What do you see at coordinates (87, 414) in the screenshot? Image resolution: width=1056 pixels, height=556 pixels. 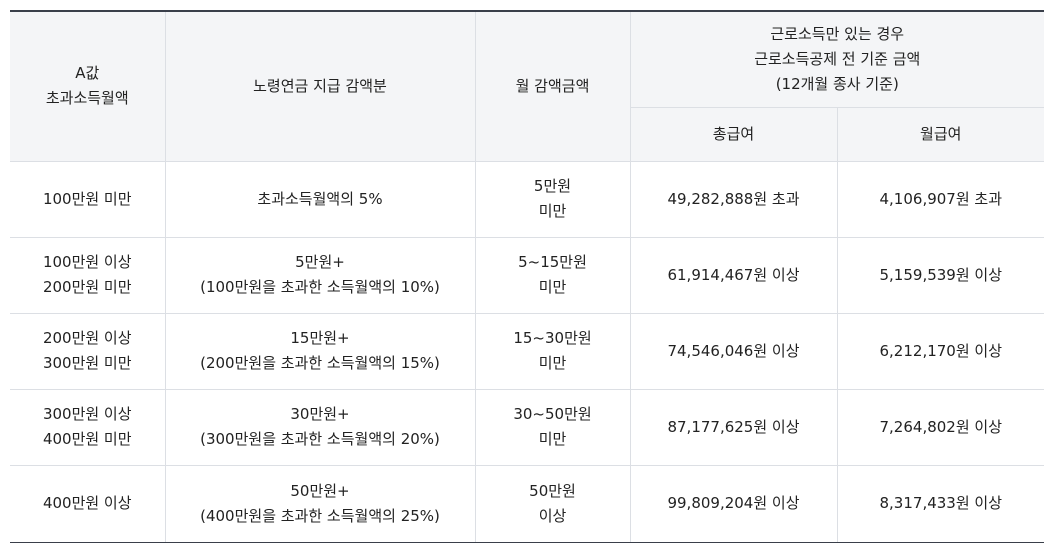 I see `cell-line: 300만원 이상` at bounding box center [87, 414].